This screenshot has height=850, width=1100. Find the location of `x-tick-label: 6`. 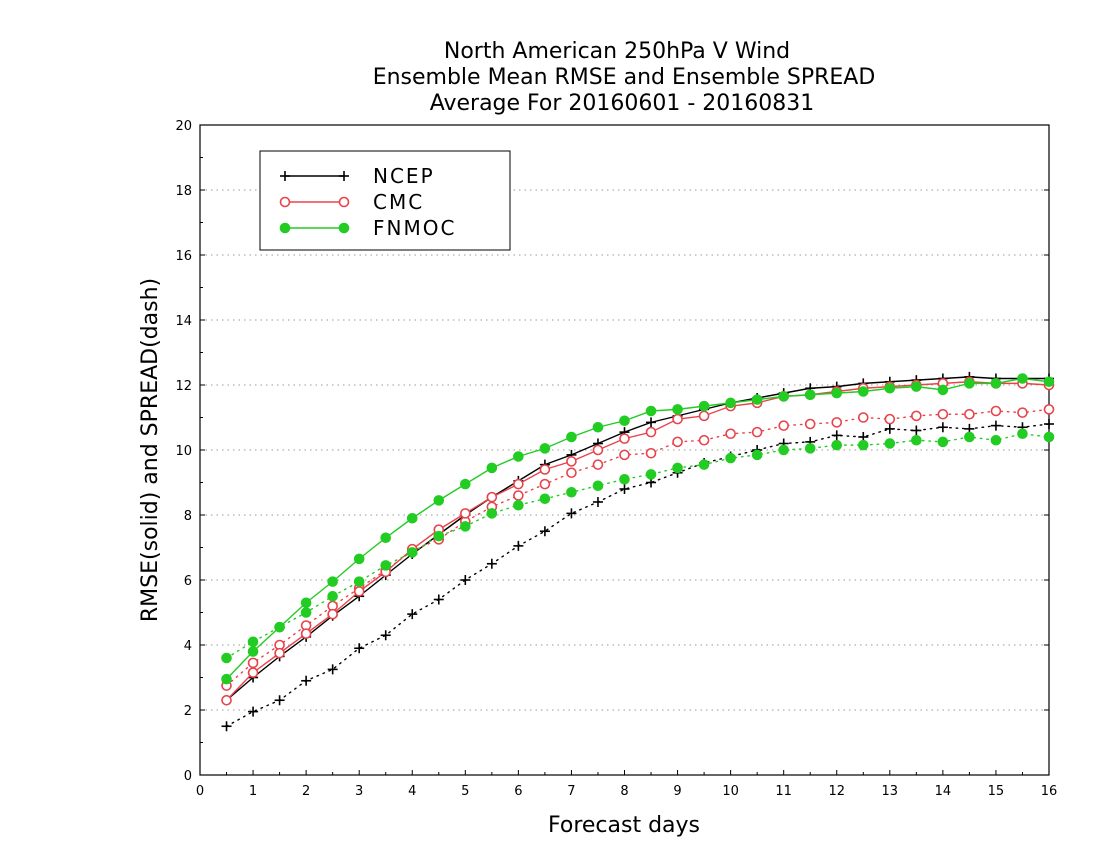

x-tick-label: 6 is located at coordinates (518, 791).